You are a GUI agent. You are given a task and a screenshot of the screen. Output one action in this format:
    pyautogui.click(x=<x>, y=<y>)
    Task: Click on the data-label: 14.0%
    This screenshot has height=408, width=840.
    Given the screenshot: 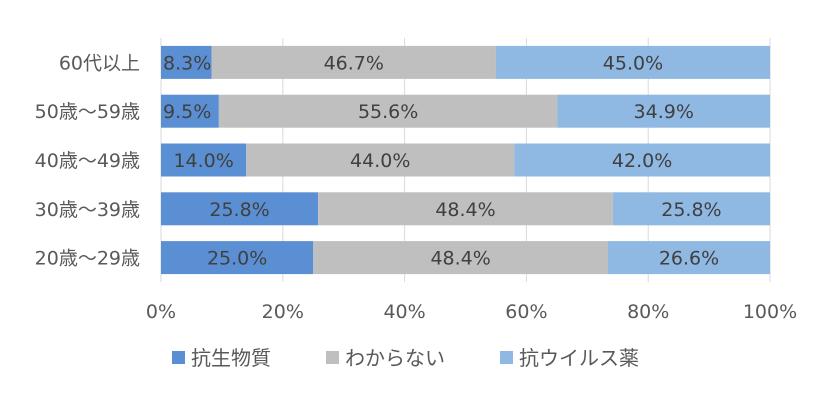 What is the action you would take?
    pyautogui.click(x=203, y=161)
    